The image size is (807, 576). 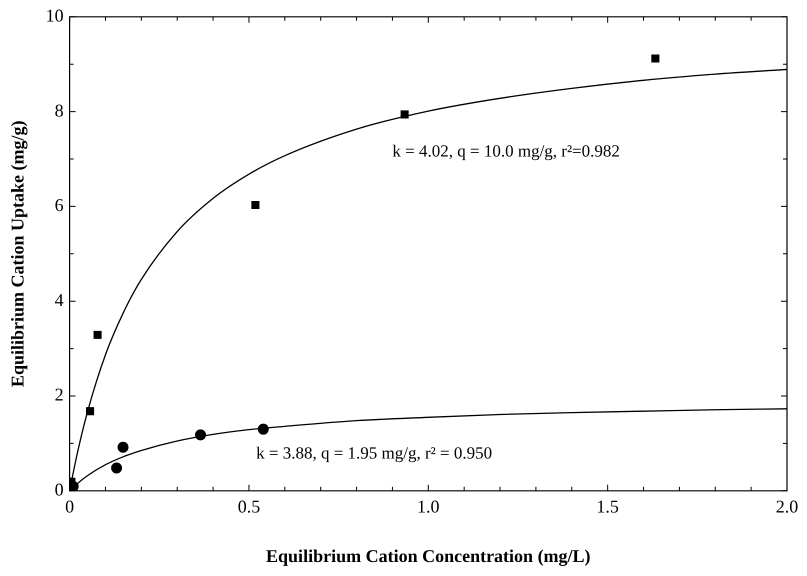 What do you see at coordinates (59, 490) in the screenshot?
I see `y-tick-label: 0` at bounding box center [59, 490].